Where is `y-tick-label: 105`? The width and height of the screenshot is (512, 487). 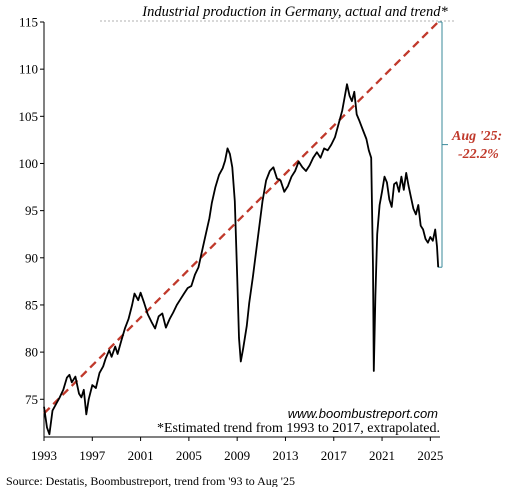 y-tick-label: 105 is located at coordinates (29, 116).